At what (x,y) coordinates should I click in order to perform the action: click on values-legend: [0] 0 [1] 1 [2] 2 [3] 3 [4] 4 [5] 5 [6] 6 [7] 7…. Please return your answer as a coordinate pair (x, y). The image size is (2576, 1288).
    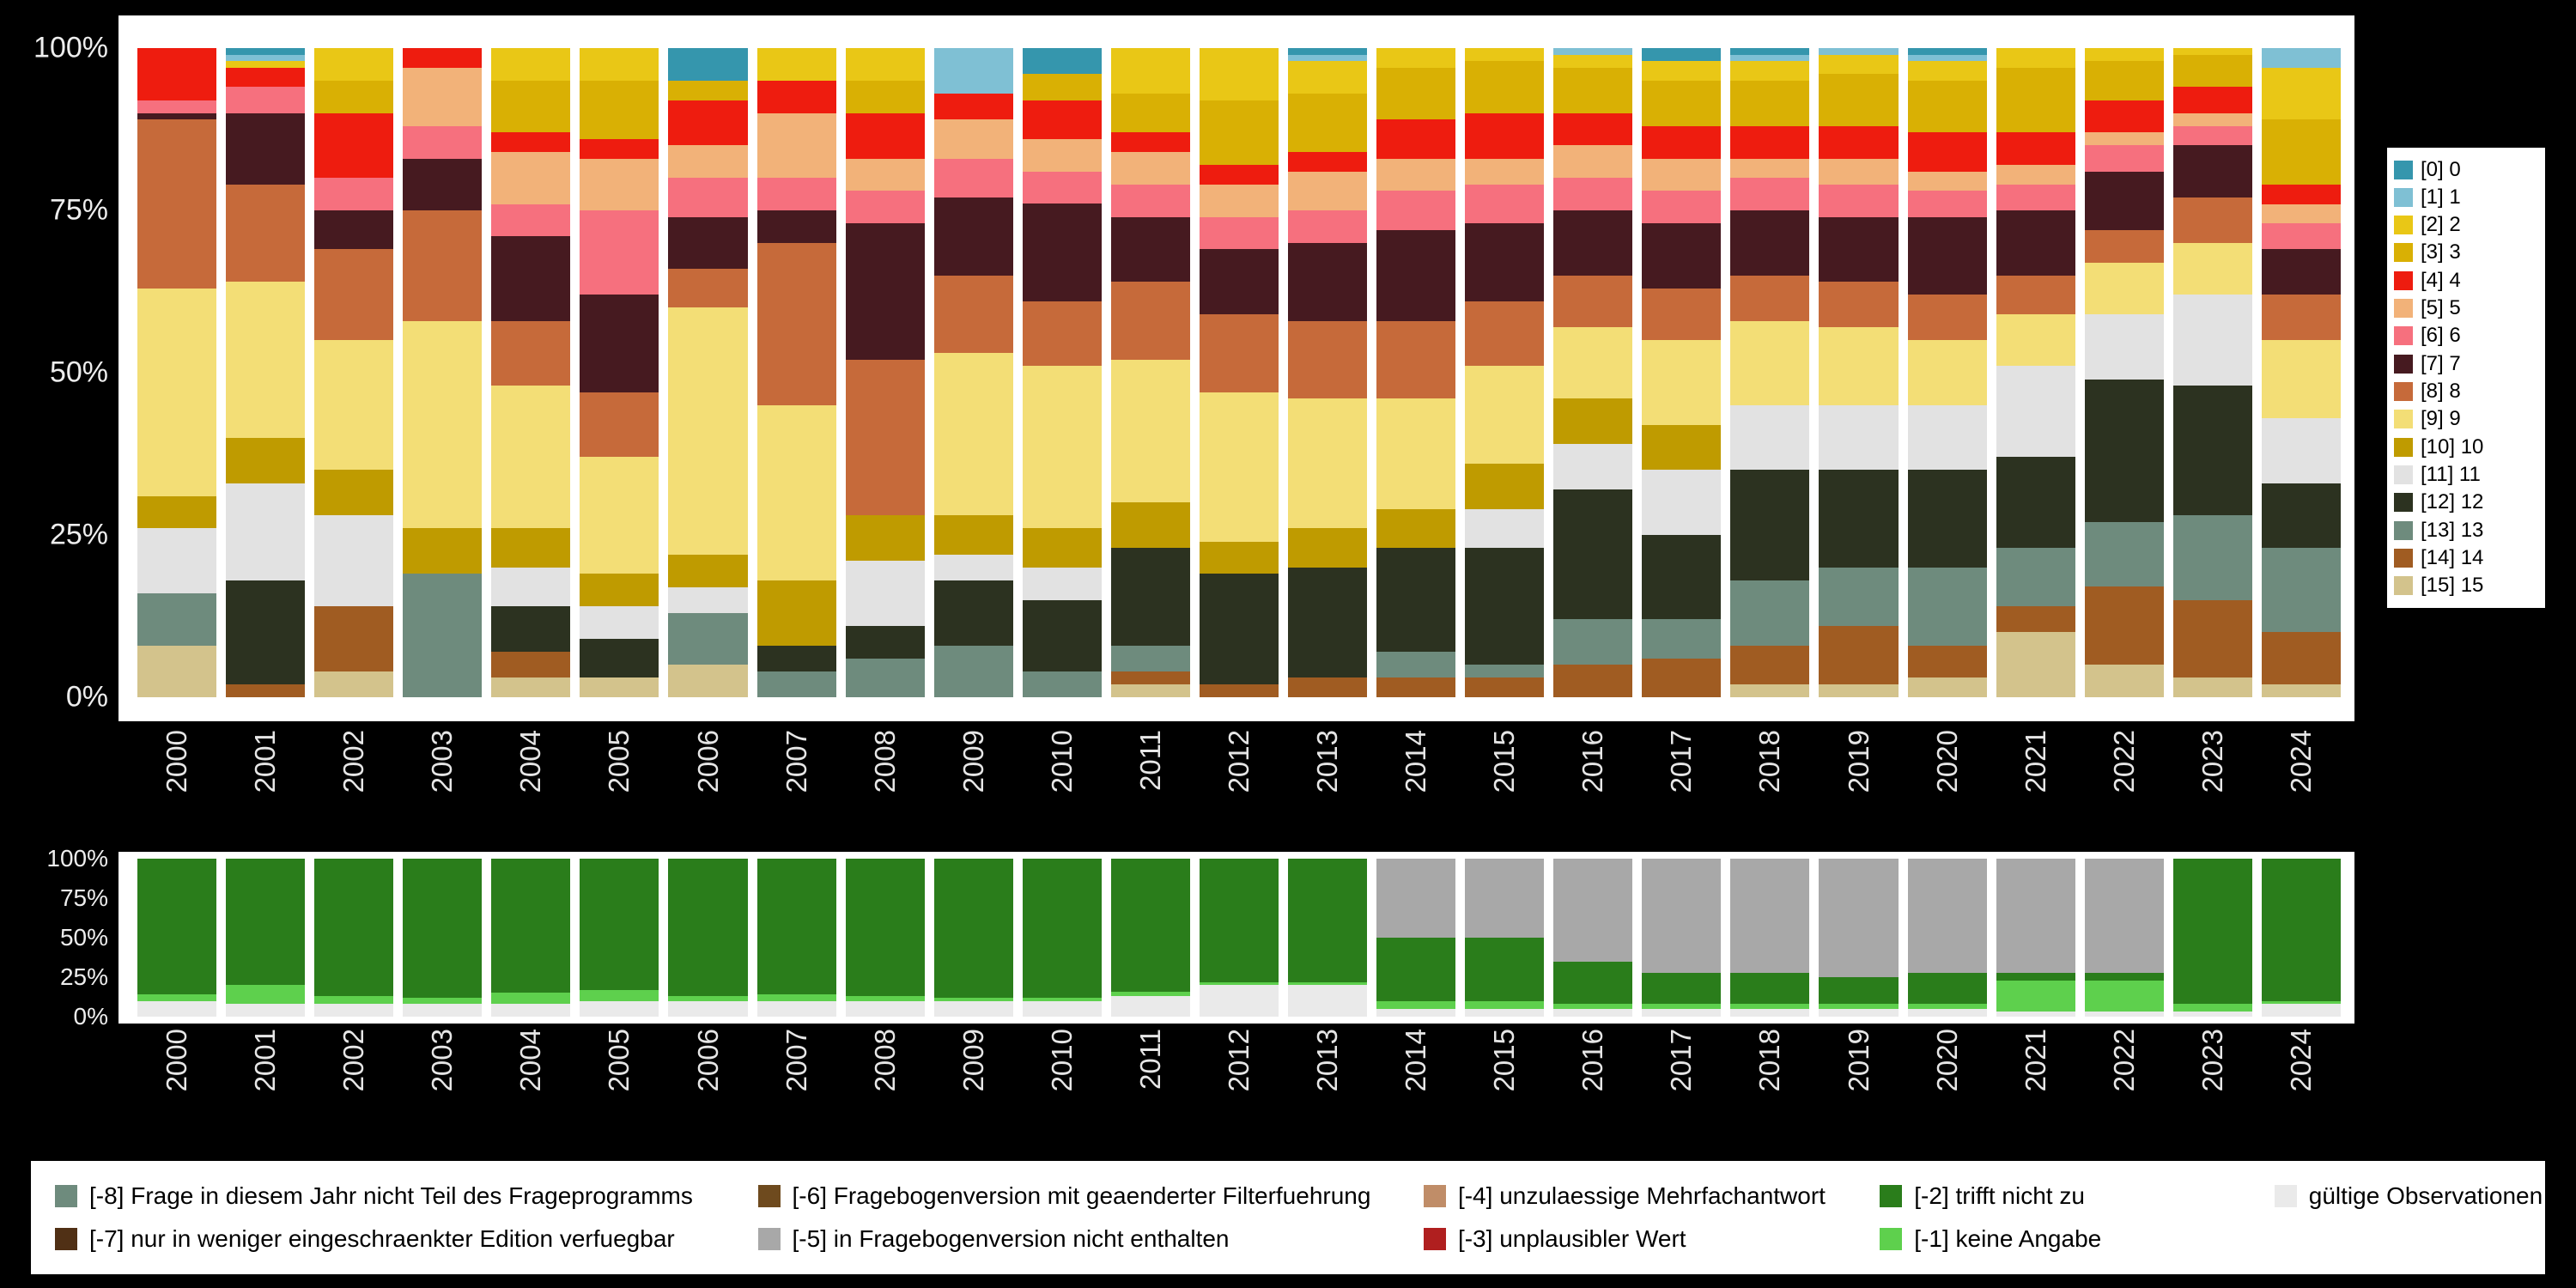
    Looking at the image, I should click on (2466, 378).